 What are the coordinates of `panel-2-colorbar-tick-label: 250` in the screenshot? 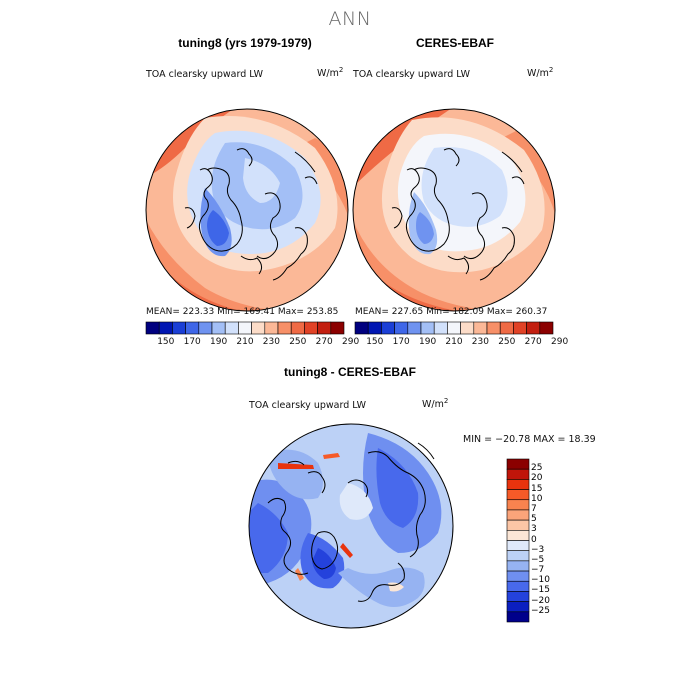 It's located at (507, 342).